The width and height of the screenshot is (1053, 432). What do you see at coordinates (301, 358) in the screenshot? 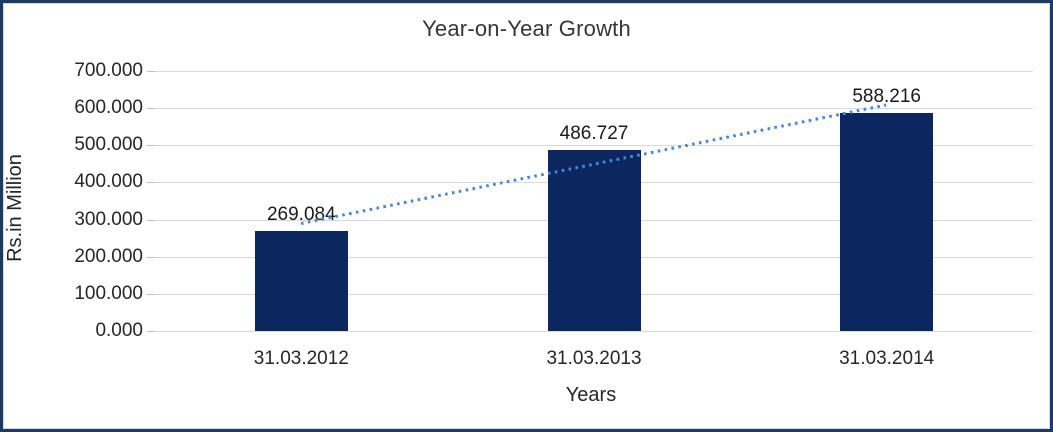
I see `x-axis-category-label: 31.03.2012` at bounding box center [301, 358].